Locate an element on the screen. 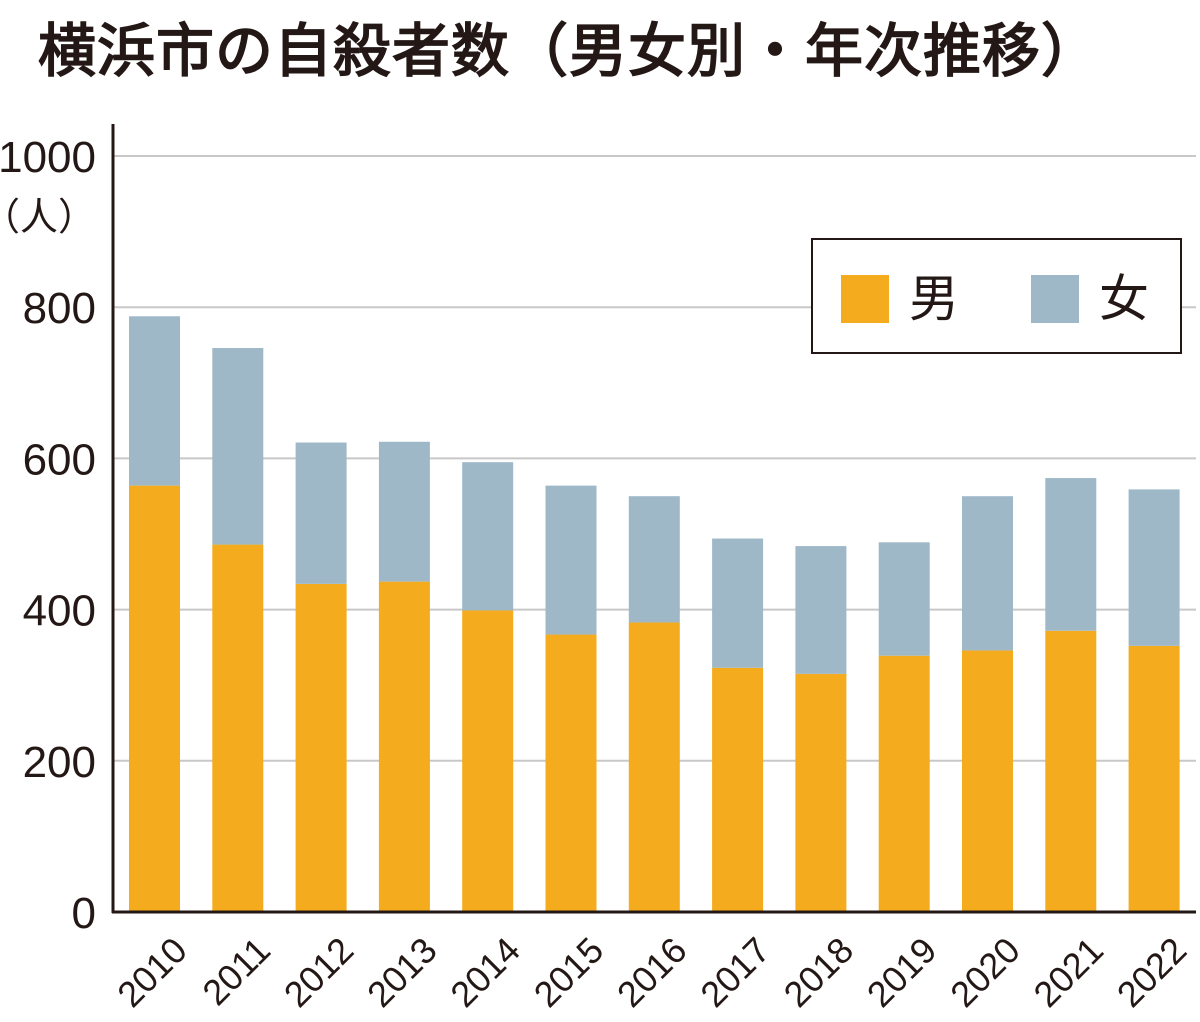 This screenshot has width=1200, height=1022. x-tick-label: 2020 is located at coordinates (985, 972).